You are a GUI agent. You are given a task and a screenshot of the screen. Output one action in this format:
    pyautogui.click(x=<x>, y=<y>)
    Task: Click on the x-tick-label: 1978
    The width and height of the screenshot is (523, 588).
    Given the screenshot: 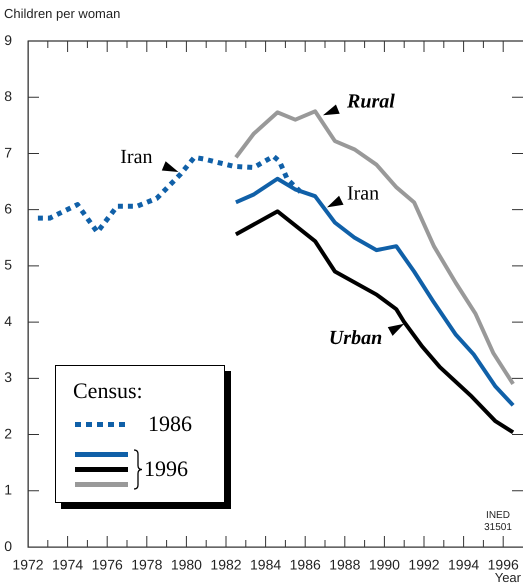 What is the action you would take?
    pyautogui.click(x=147, y=564)
    